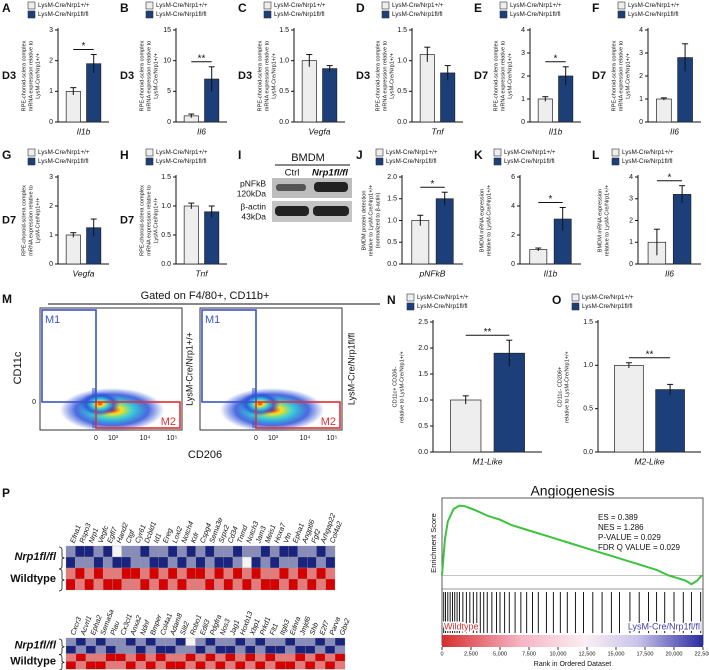  Describe the element at coordinates (274, 76) in the screenshot. I see `y-axis-label: LysM-Cre/Nrp1+/+` at that location.